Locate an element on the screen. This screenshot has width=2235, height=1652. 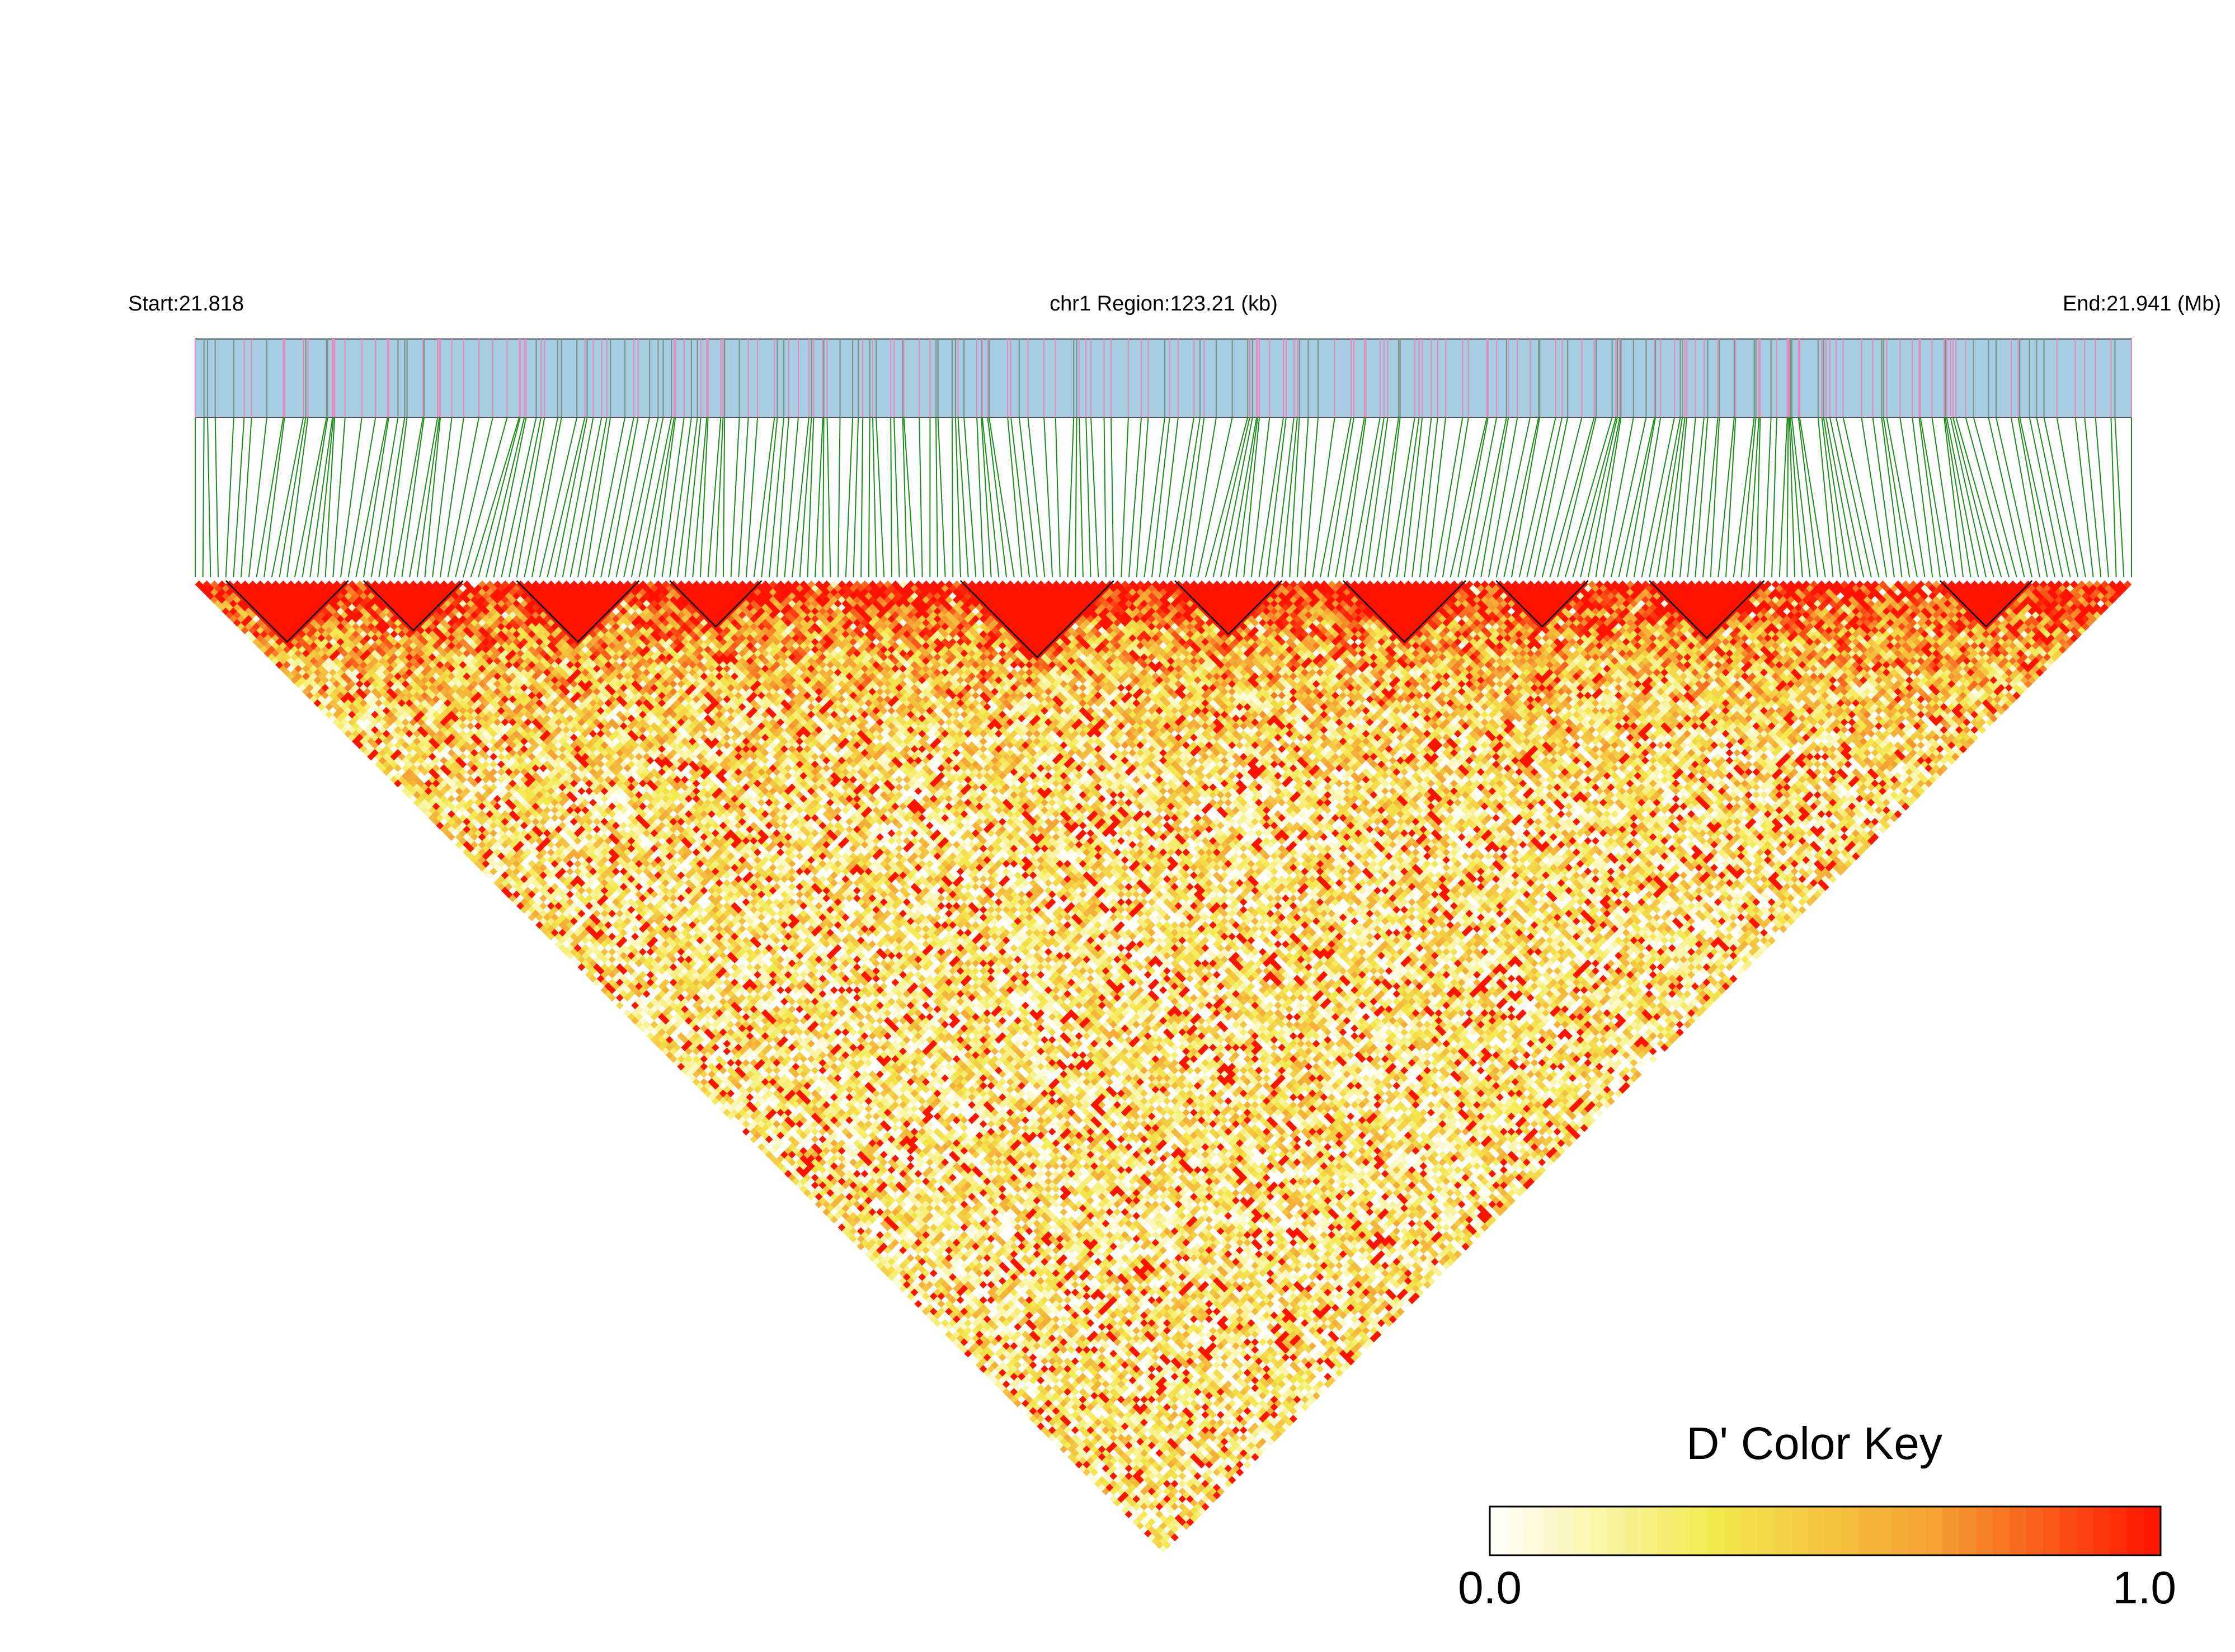
region-start-label: Start:21.818 is located at coordinates (186, 304).